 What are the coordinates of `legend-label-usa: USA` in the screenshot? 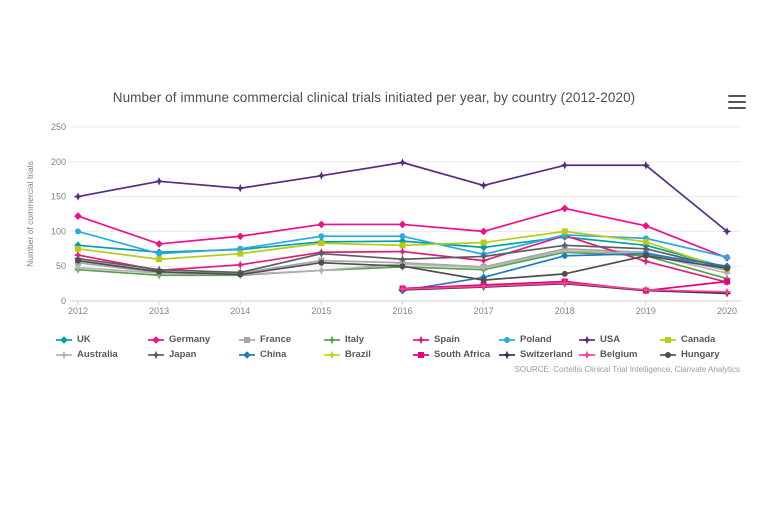 It's located at (610, 339).